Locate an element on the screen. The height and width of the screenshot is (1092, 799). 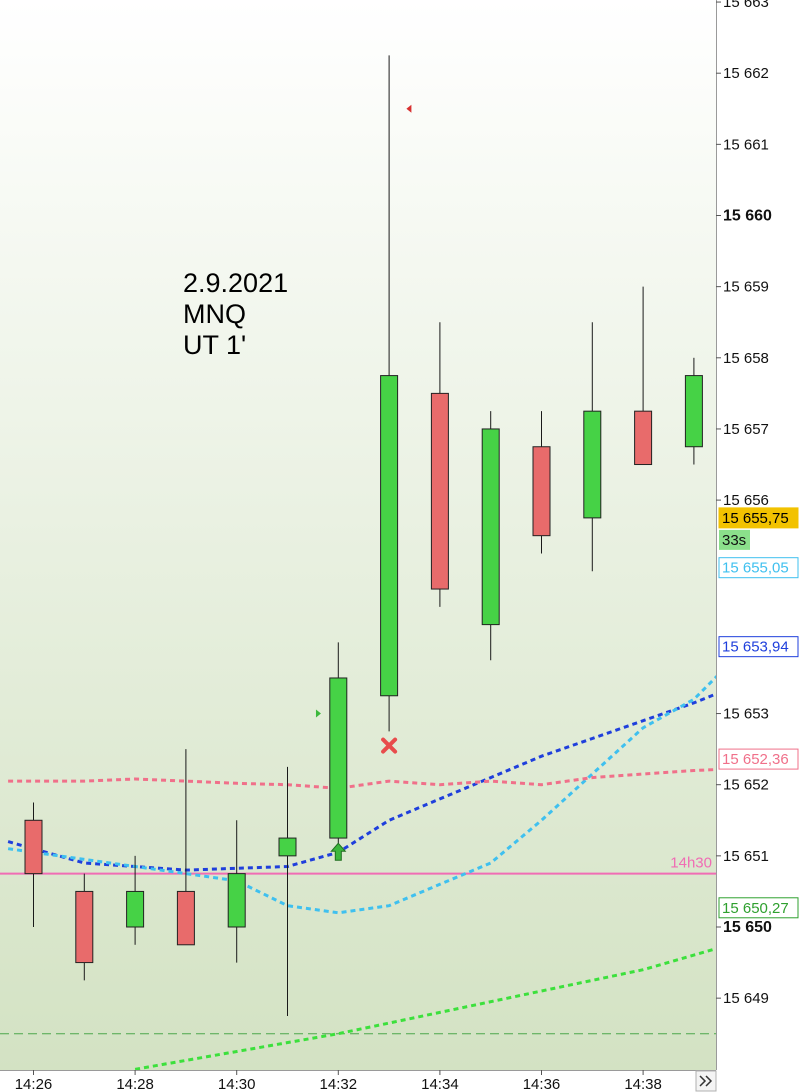
x-tick-label: 14:28 is located at coordinates (135, 1084).